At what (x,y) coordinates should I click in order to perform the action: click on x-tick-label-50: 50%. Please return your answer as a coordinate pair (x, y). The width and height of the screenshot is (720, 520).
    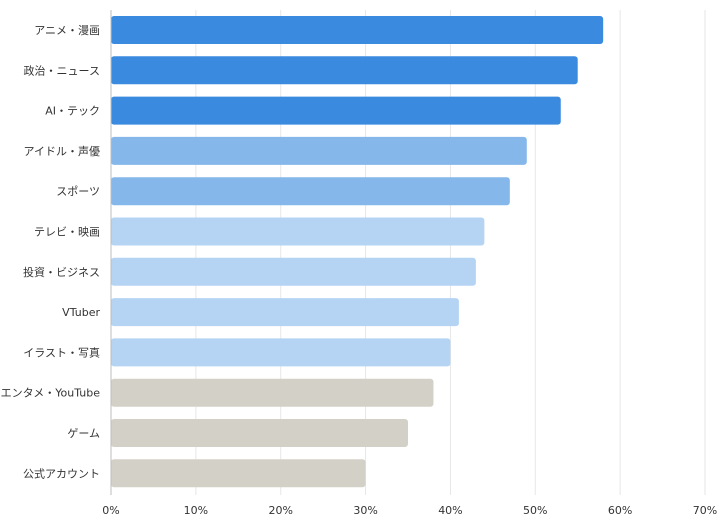
    Looking at the image, I should click on (535, 510).